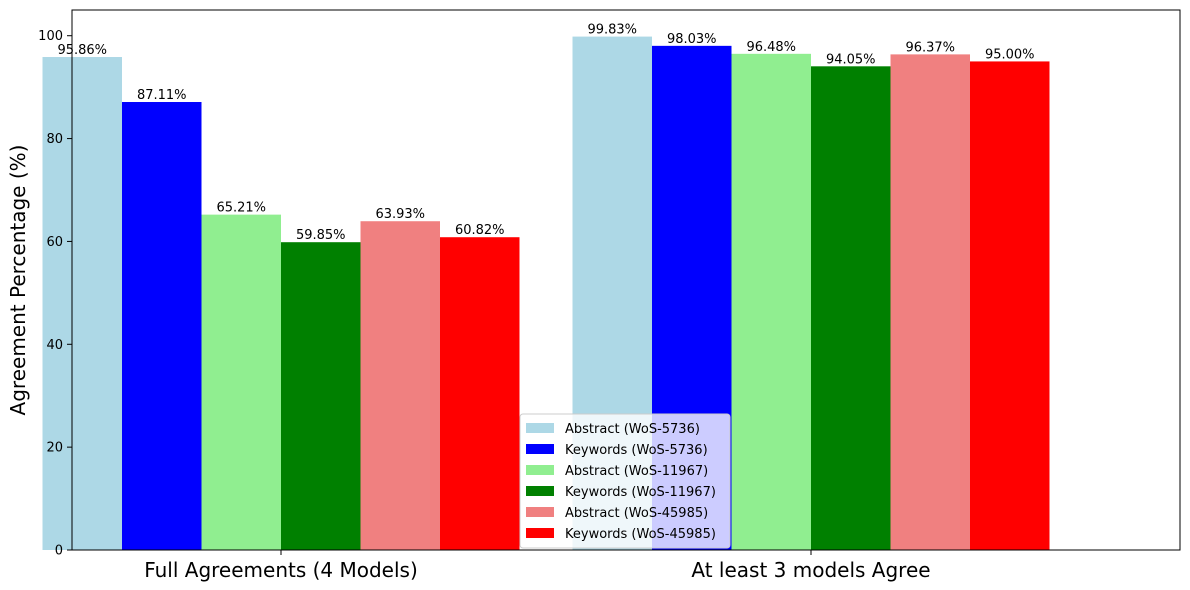 The height and width of the screenshot is (590, 1190). What do you see at coordinates (1010, 54) in the screenshot?
I see `data-label: 95.00%` at bounding box center [1010, 54].